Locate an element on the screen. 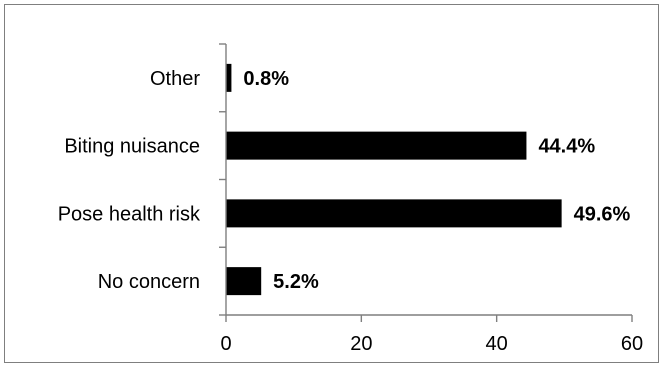 This screenshot has height=367, width=665. x-tick-label: 40 is located at coordinates (497, 344).